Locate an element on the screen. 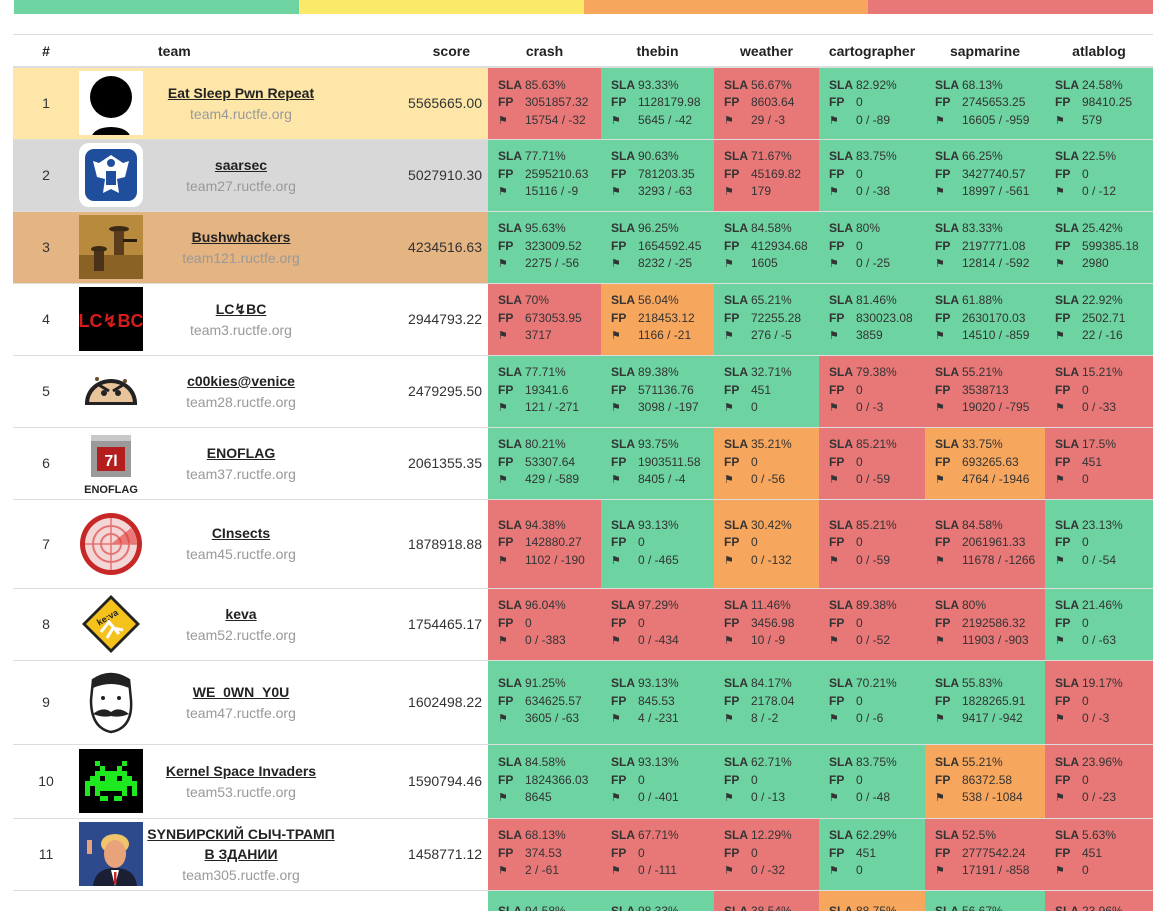 Image resolution: width=1169 pixels, height=911 pixels. service-cell-thebin: SLA 56.04% FP 218453.12 ⚑ 1166 / -21 is located at coordinates (657, 318).